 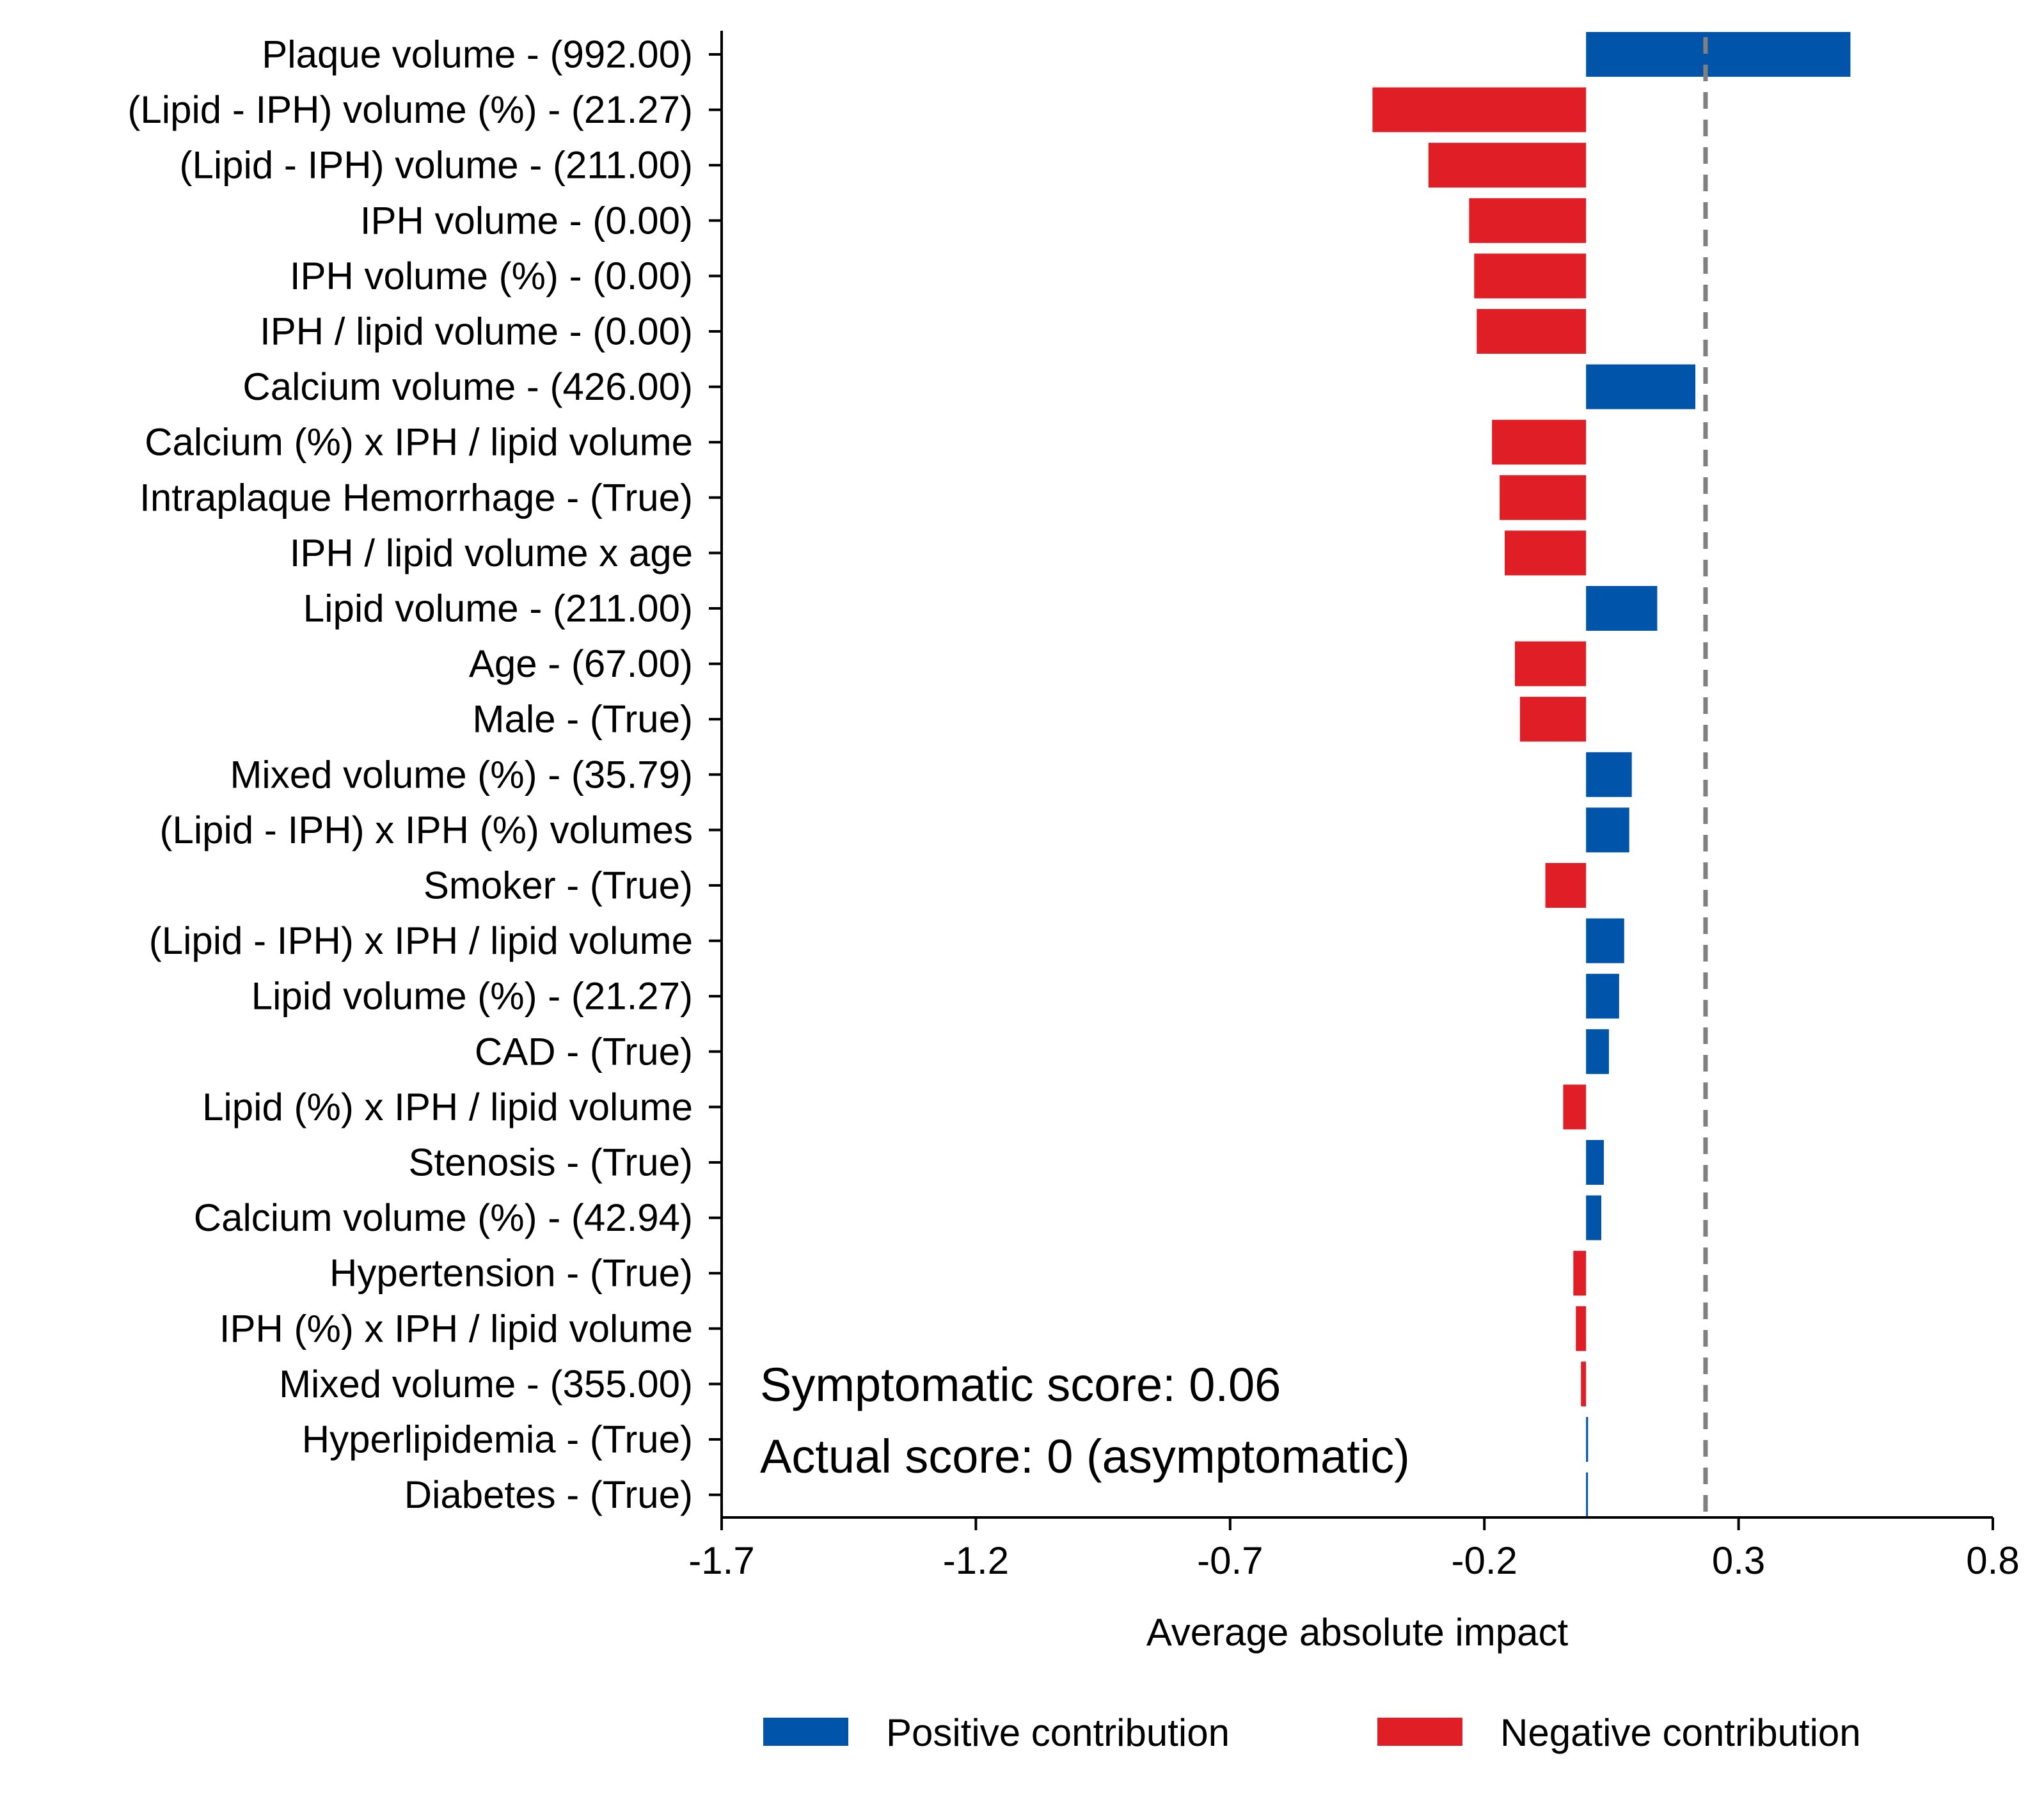 I want to click on y-tick-label-18: CAD - (True), so click(x=584, y=1051).